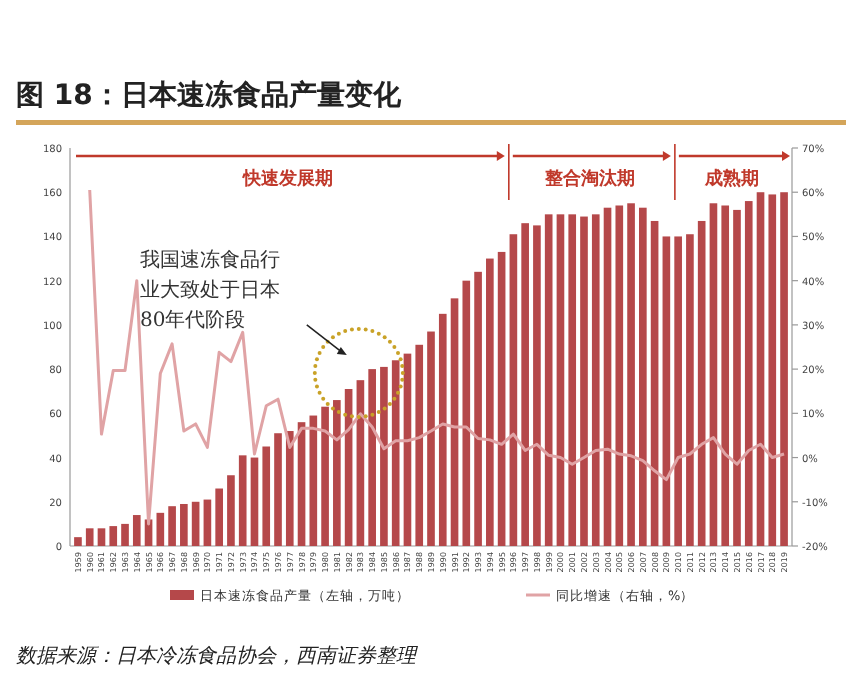 This screenshot has width=856, height=694. Describe the element at coordinates (210, 290) in the screenshot. I see `annotation: 我国速冻食品行业大致处于日本80年代阶段` at that location.